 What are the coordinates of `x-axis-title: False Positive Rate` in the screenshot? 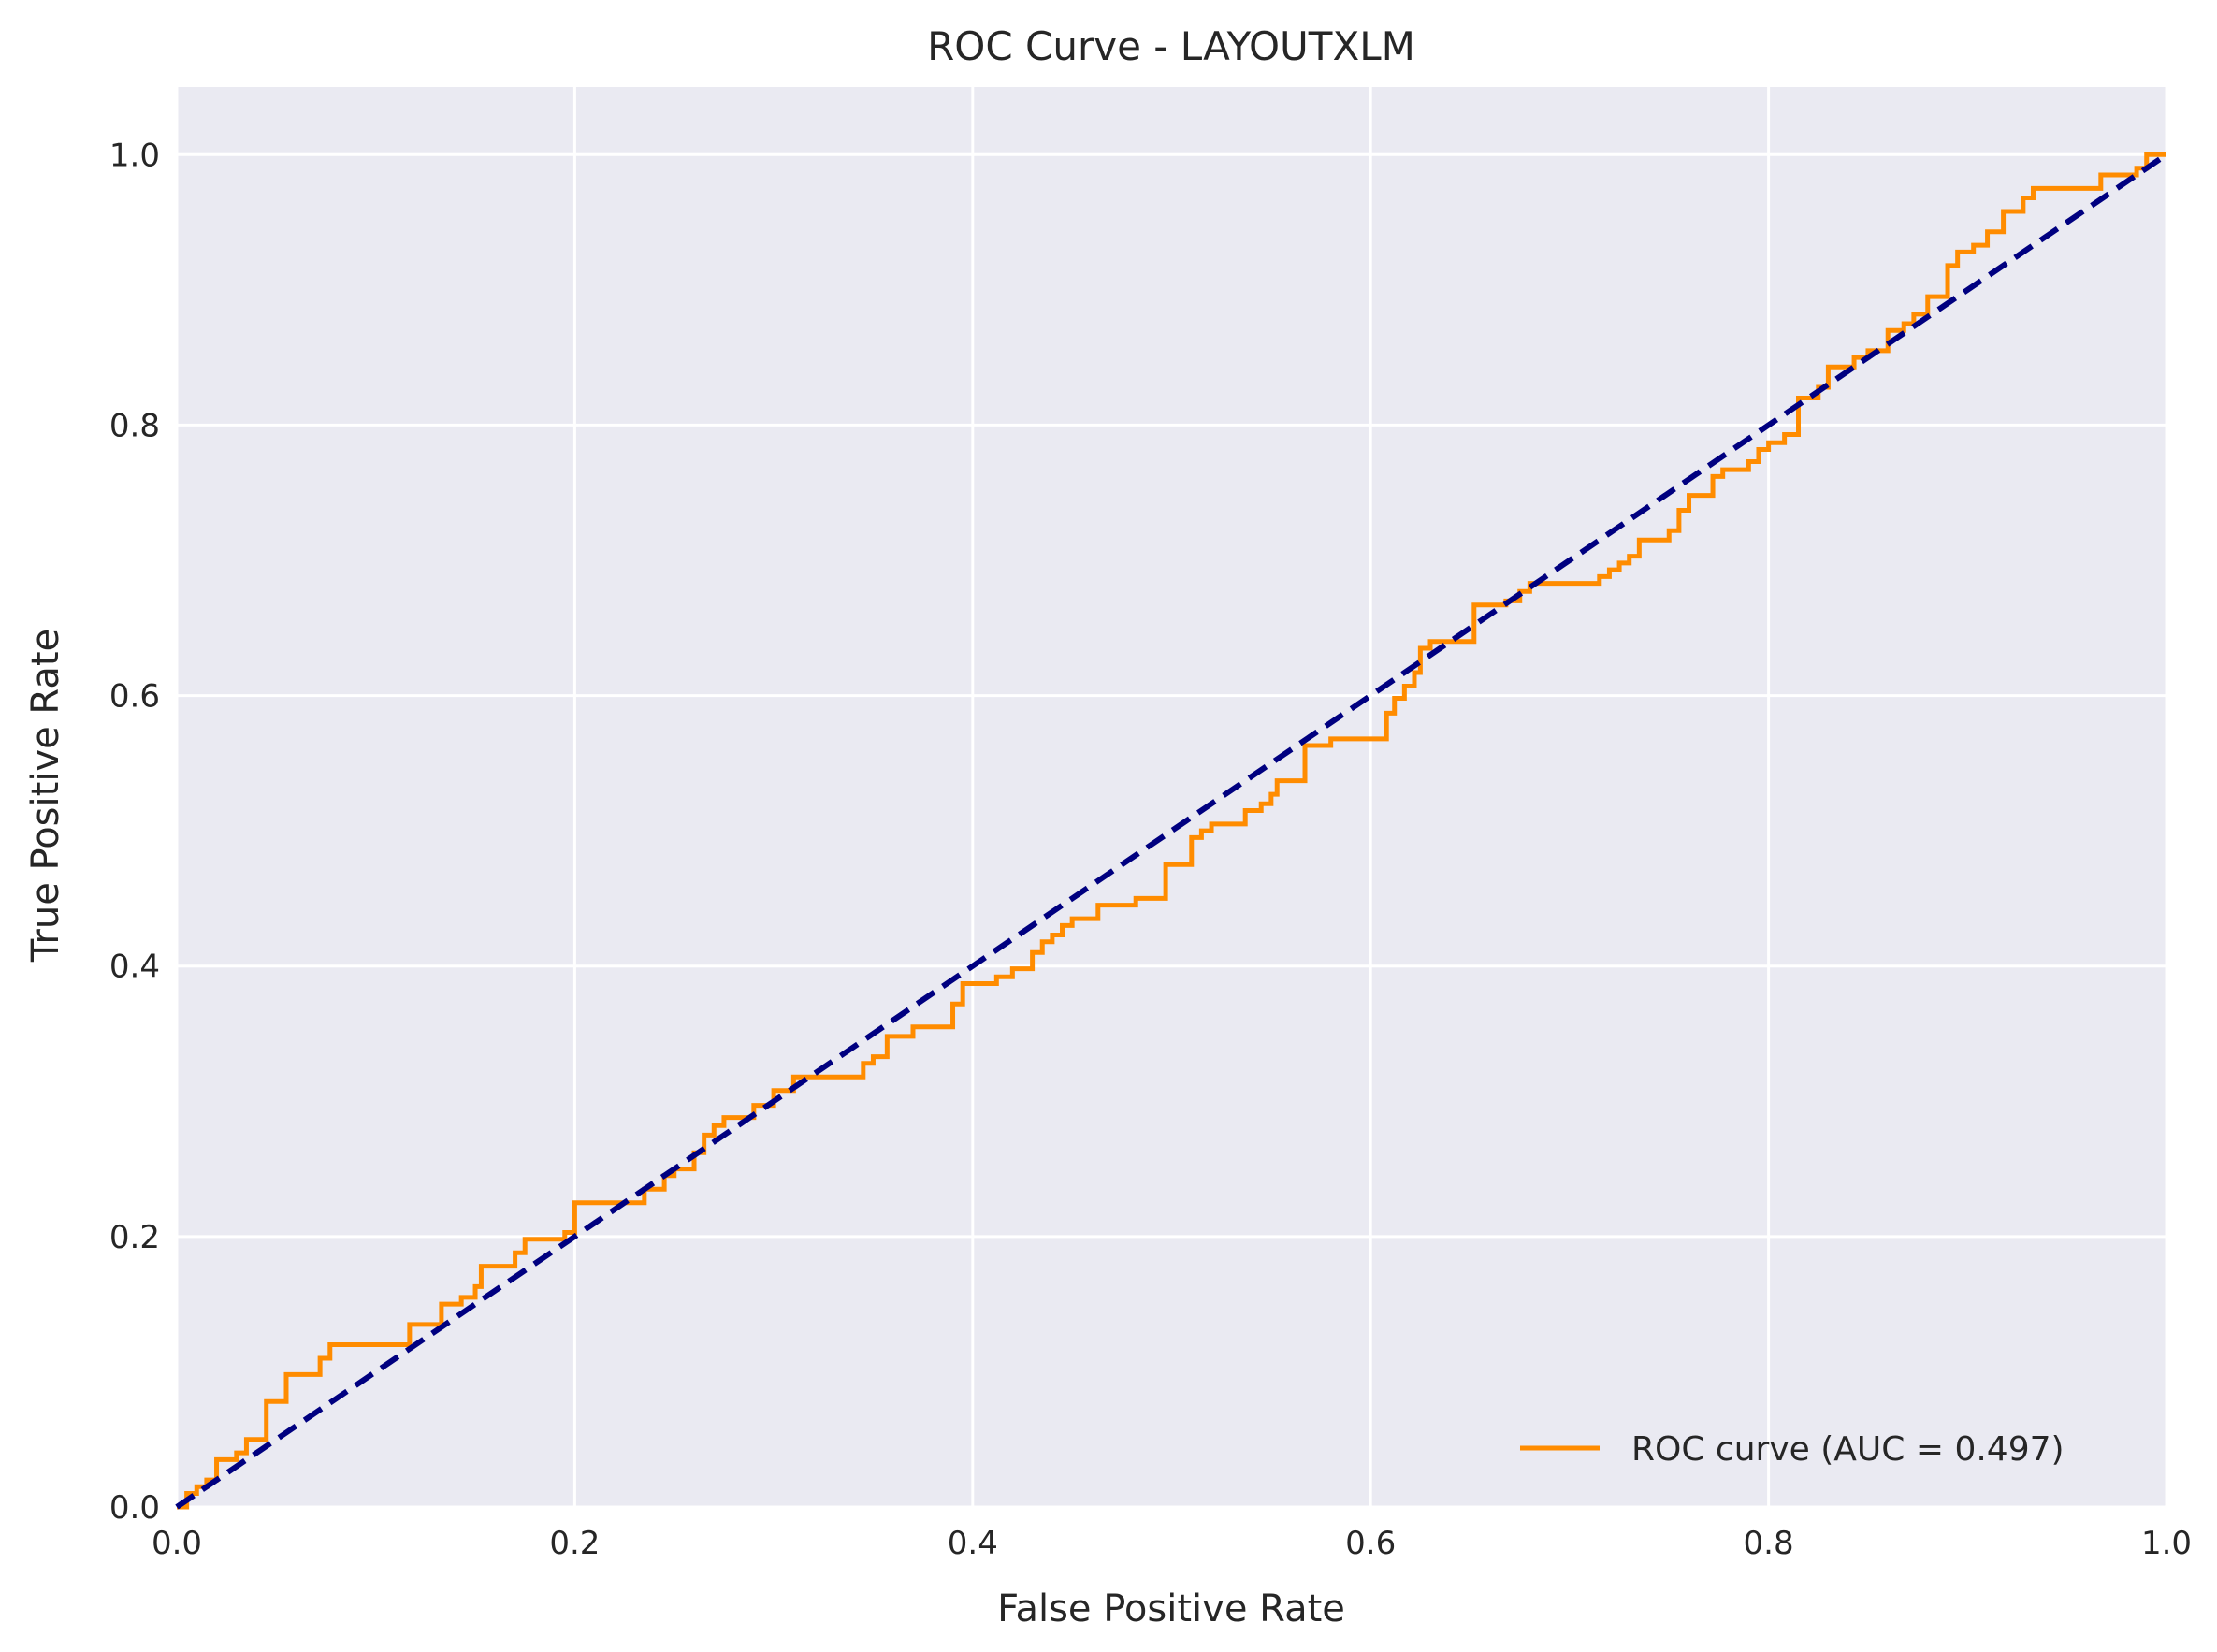 It's located at (1171, 1608).